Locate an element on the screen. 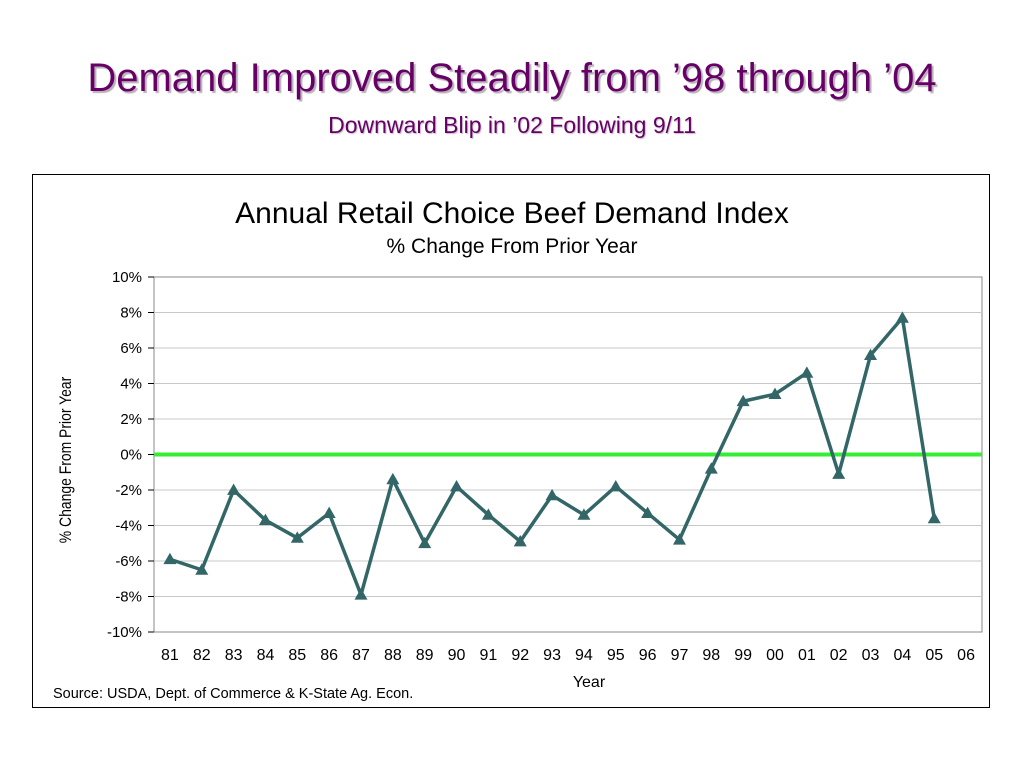 The width and height of the screenshot is (1024, 768). y-tick-label: -10% is located at coordinates (124, 632).